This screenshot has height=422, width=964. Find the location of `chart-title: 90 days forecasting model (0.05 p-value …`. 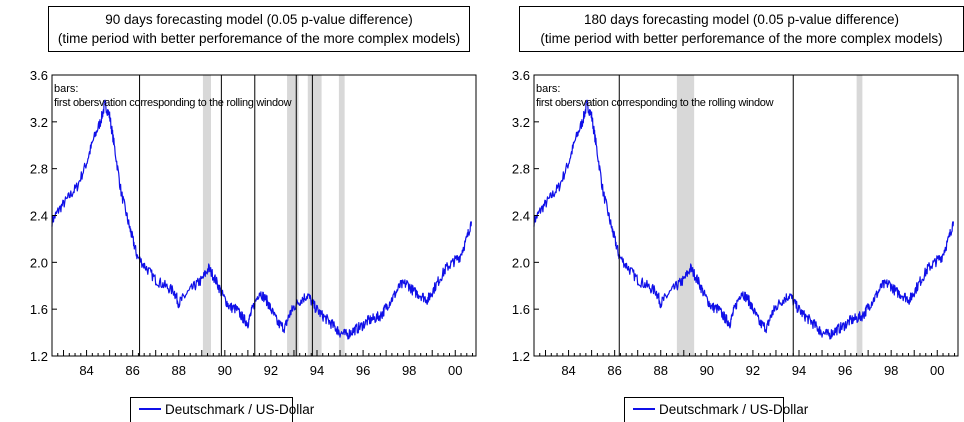

chart-title: 90 days forecasting model (0.05 p-value … is located at coordinates (259, 19).